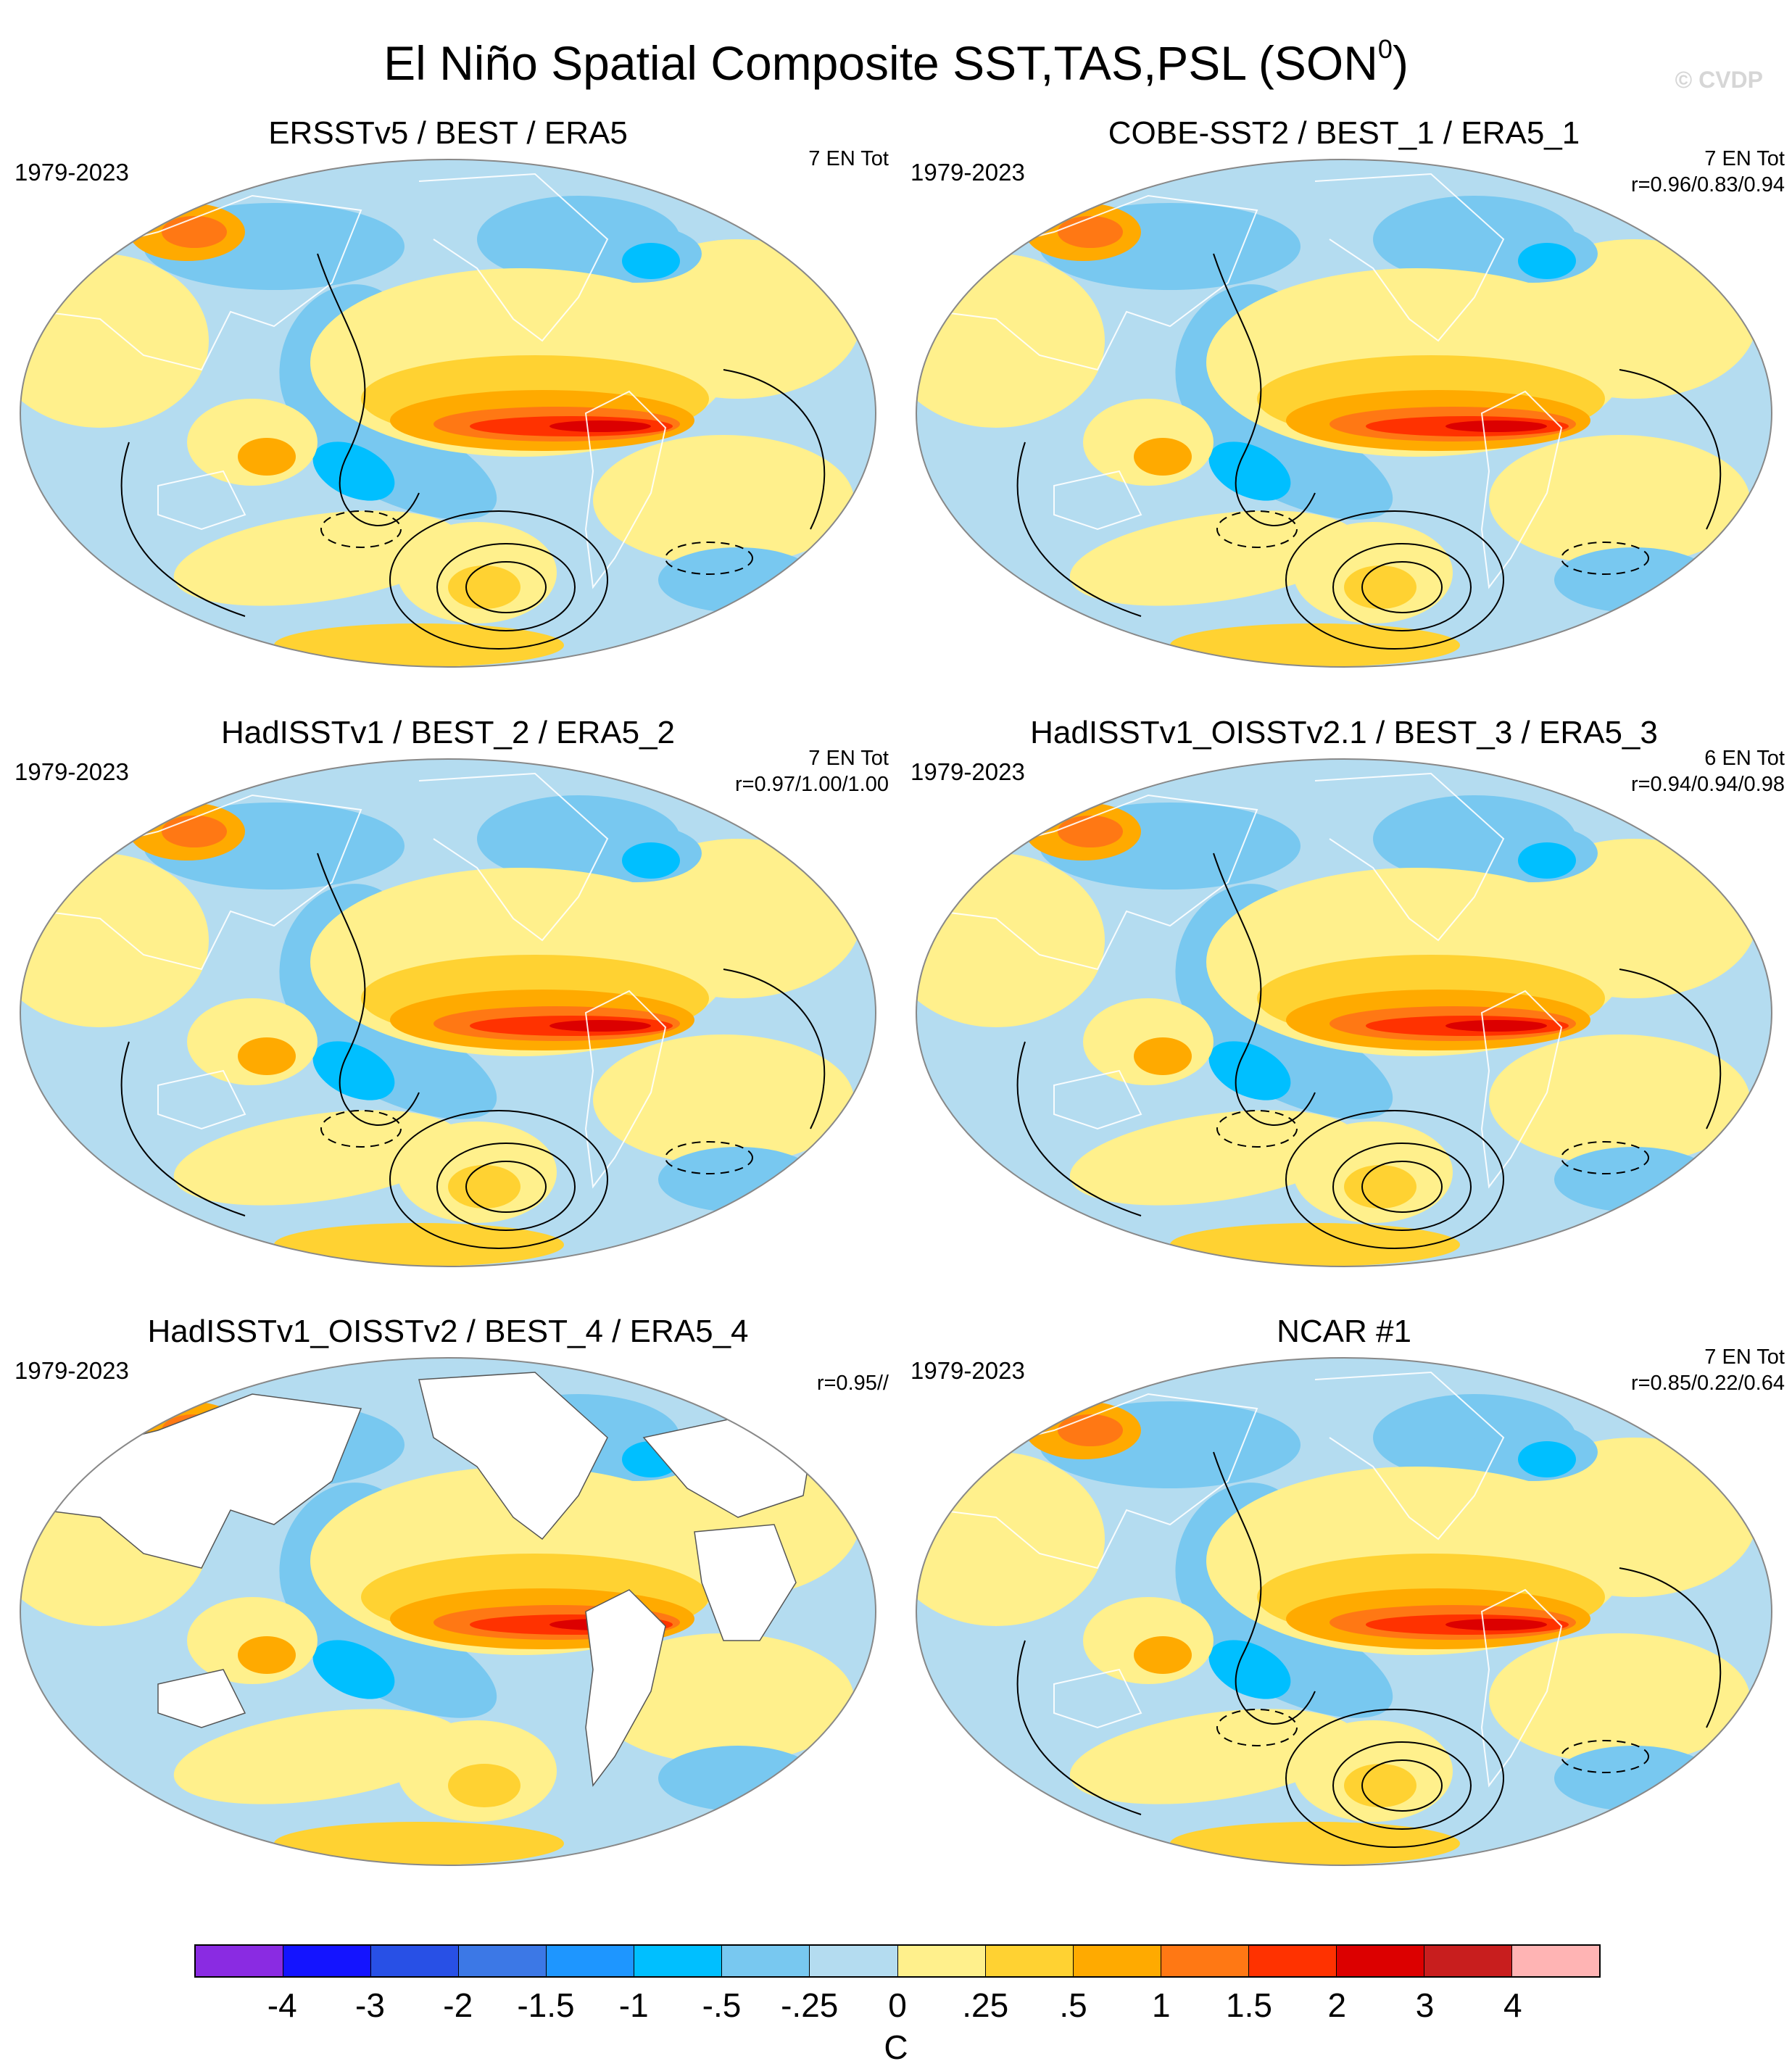  What do you see at coordinates (1708, 784) in the screenshot?
I see `panel-correlation: r=0.94/0.94/0.98` at bounding box center [1708, 784].